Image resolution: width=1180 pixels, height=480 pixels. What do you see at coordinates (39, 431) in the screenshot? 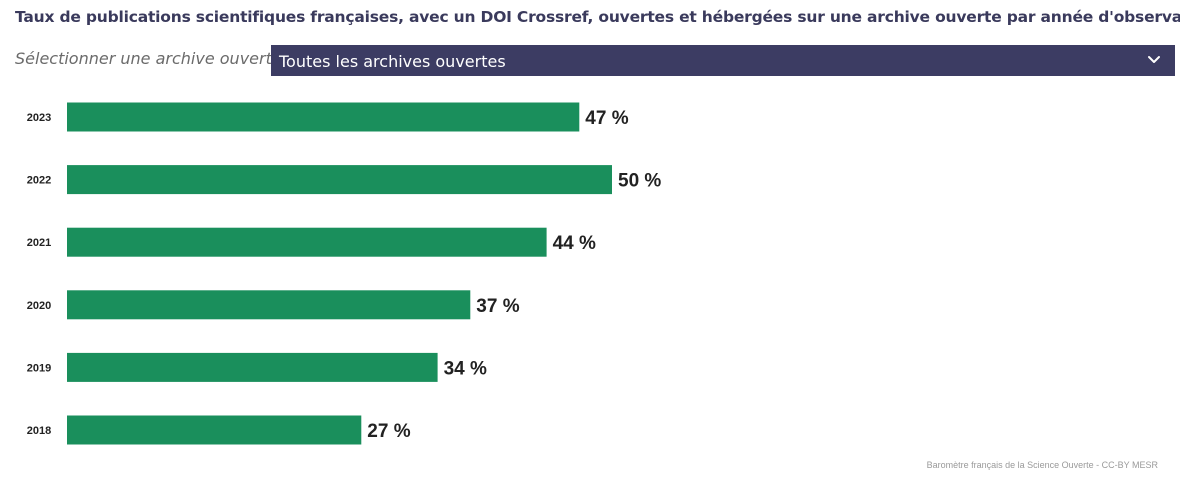
I see `category-label: 2018` at bounding box center [39, 431].